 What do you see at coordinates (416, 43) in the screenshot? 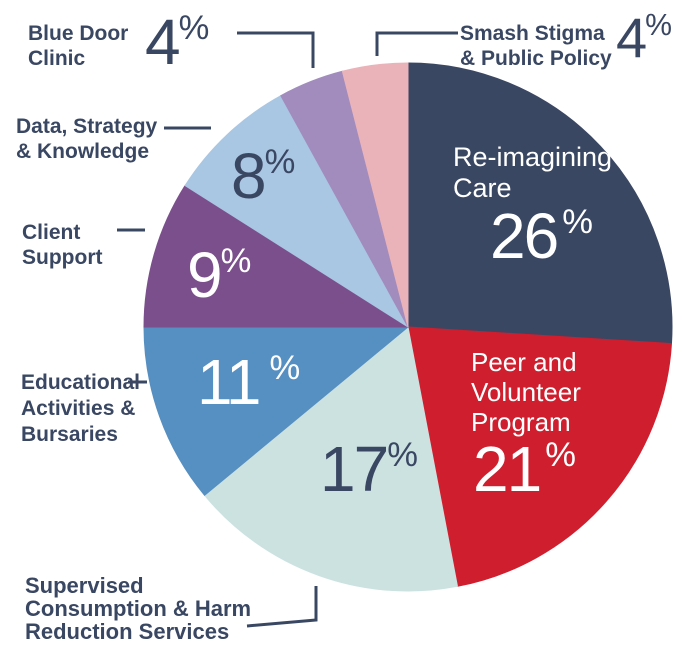
I see `leader-smash-stigma` at bounding box center [416, 43].